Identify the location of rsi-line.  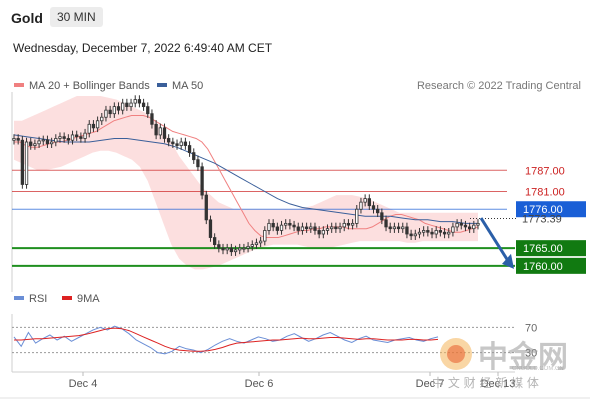
(226, 340).